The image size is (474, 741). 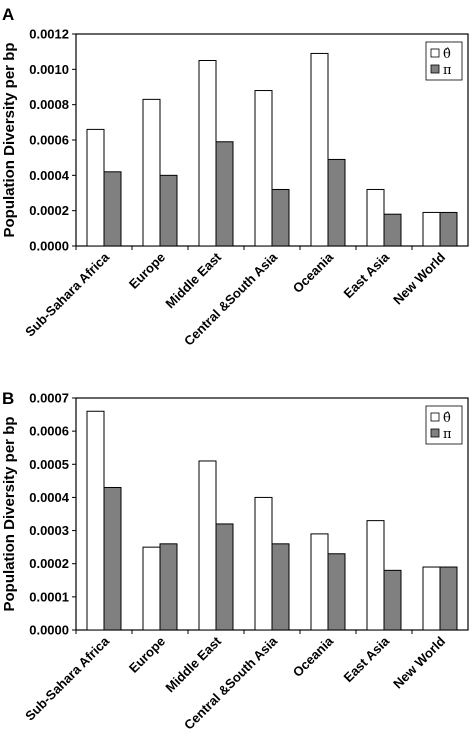 What do you see at coordinates (8, 398) in the screenshot?
I see `panel-letter: B` at bounding box center [8, 398].